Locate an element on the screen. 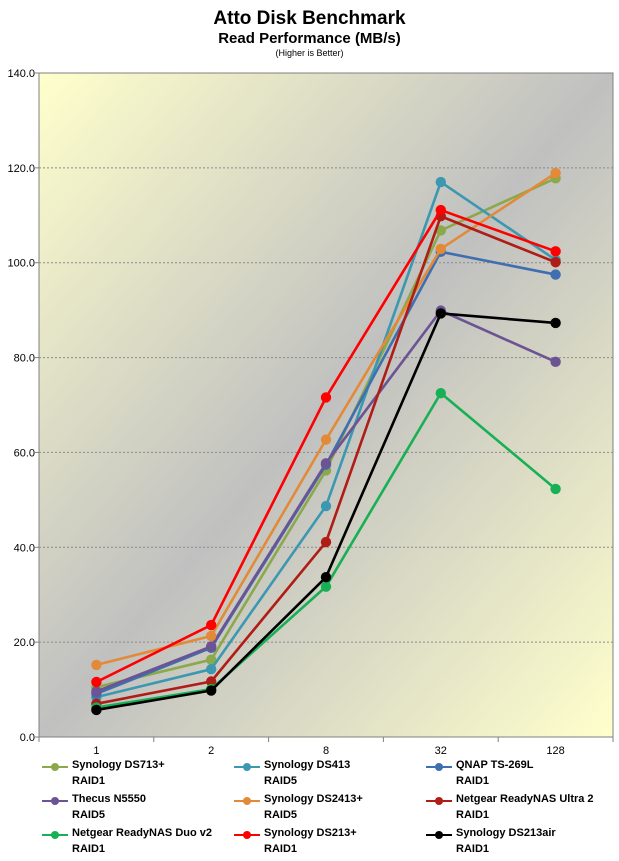 This screenshot has height=861, width=619. chart-title: Atto Disk Benchmark is located at coordinates (309, 18).